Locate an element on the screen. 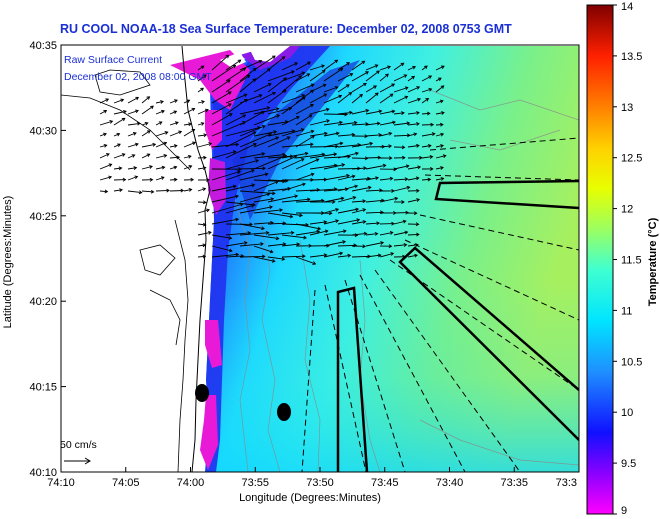  overlay-line1: Raw Surface Current is located at coordinates (113, 60).